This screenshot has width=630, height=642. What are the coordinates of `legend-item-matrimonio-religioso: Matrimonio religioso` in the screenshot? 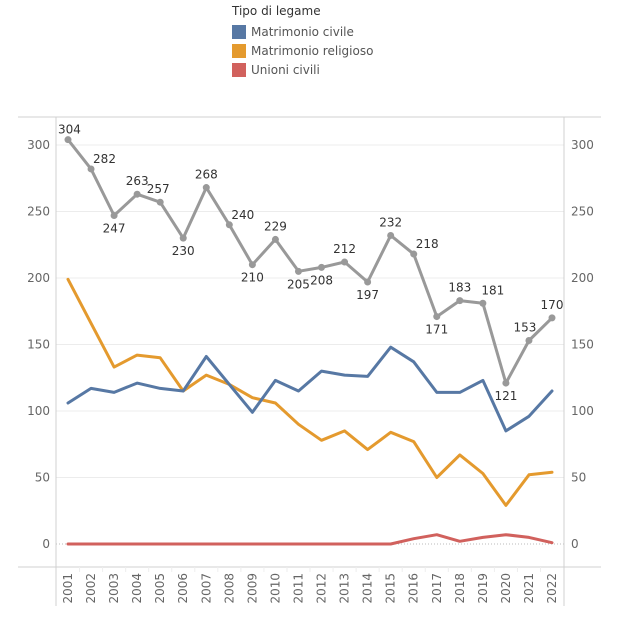 It's located at (302, 50).